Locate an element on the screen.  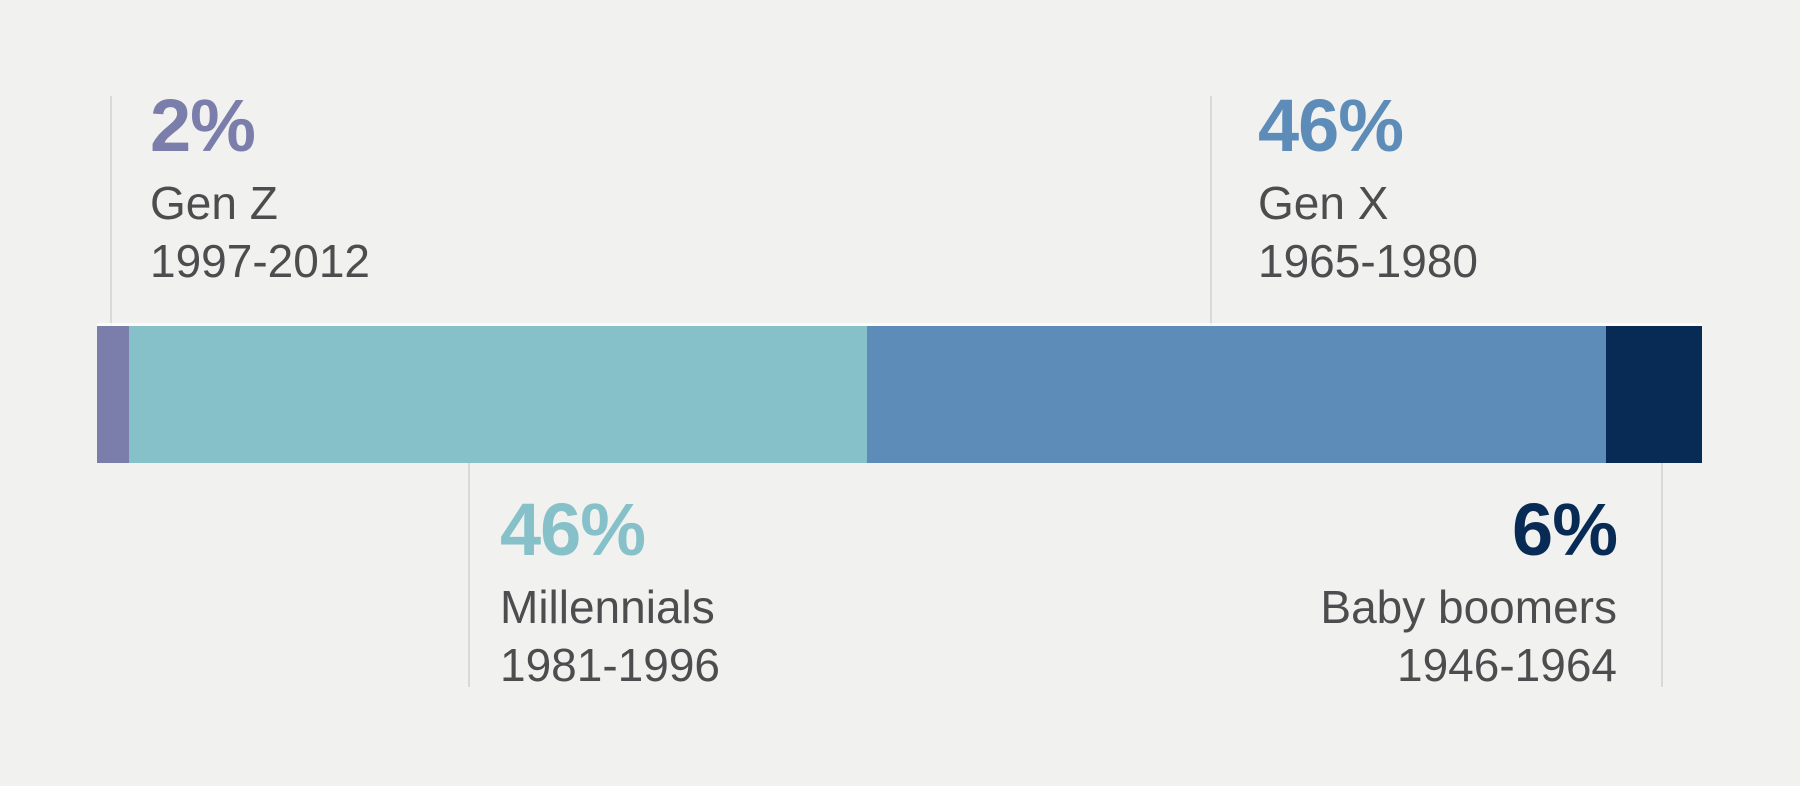
millennials-label: Millennials is located at coordinates (607, 607).